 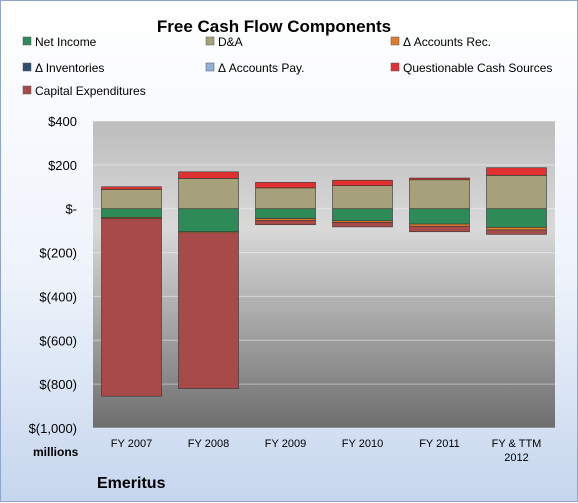 I want to click on legend-label: Δ Accounts Rec., so click(x=447, y=42).